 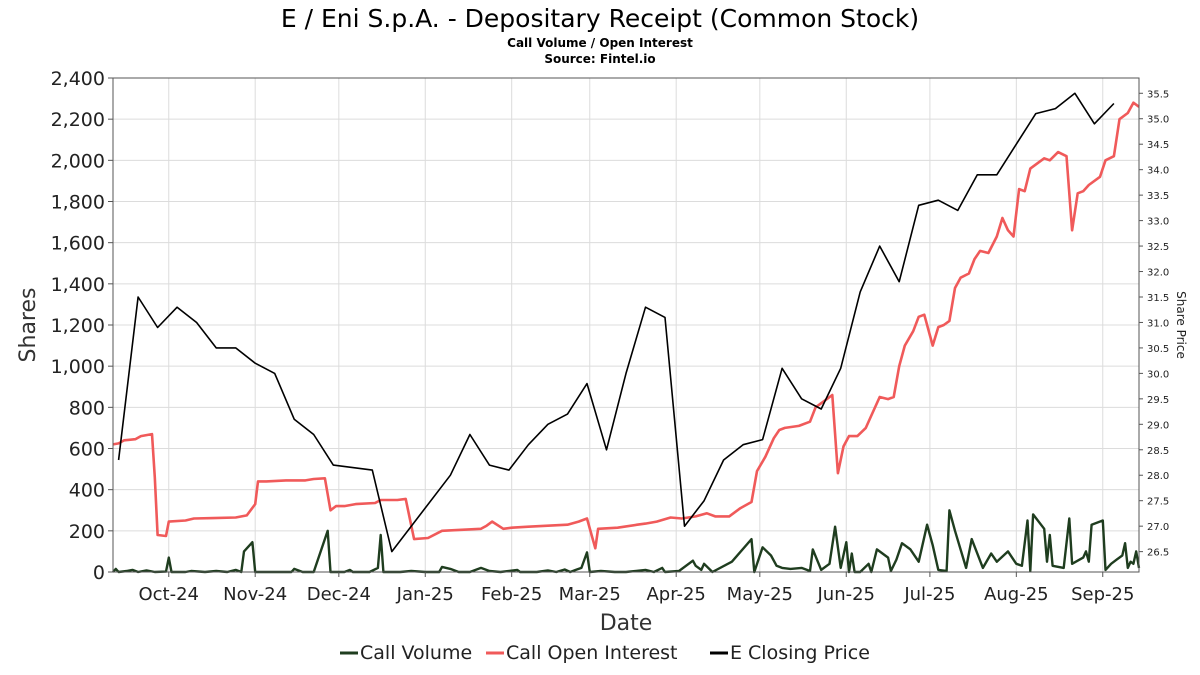 What do you see at coordinates (99, 573) in the screenshot?
I see `y-tick-label: 0` at bounding box center [99, 573].